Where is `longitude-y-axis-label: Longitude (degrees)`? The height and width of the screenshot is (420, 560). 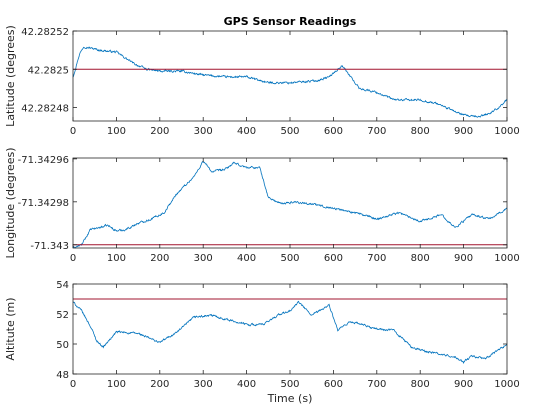
longitude-y-axis-label: Longitude (degrees) is located at coordinates (10, 202).